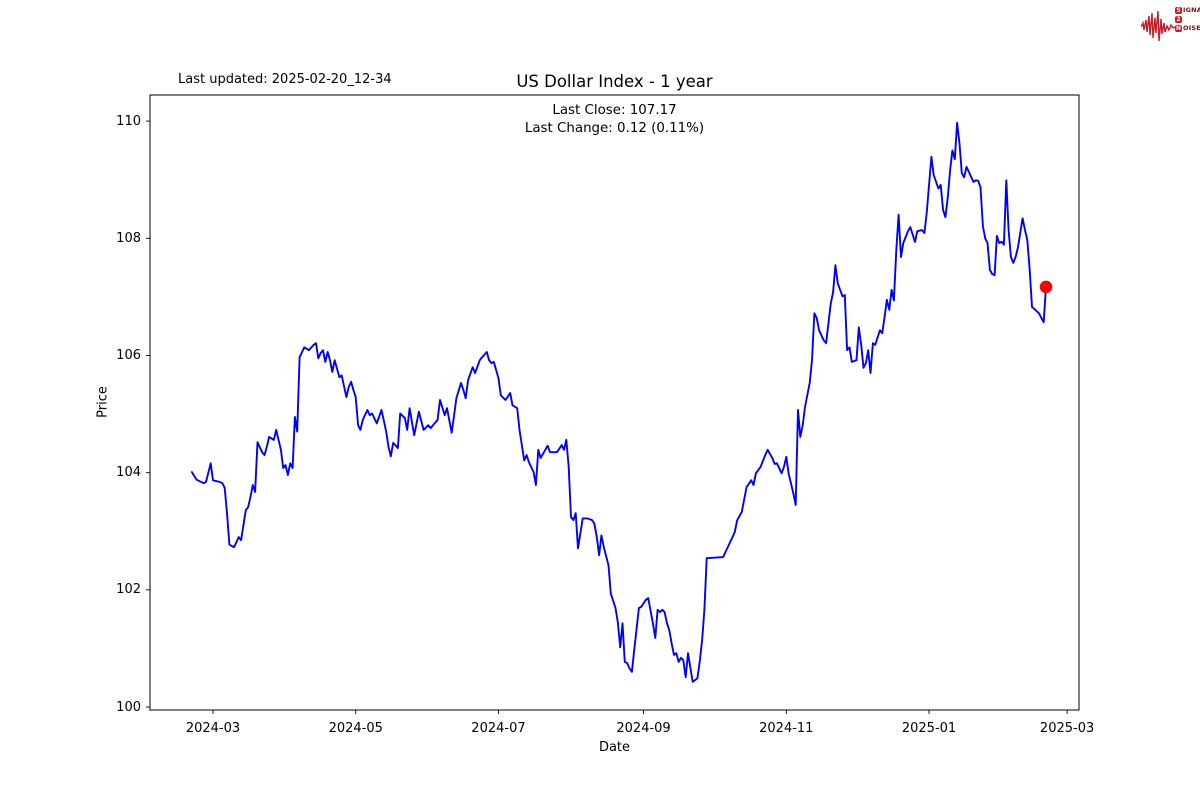 This screenshot has height=800, width=1200. I want to click on x-axis-label: Date, so click(614, 747).